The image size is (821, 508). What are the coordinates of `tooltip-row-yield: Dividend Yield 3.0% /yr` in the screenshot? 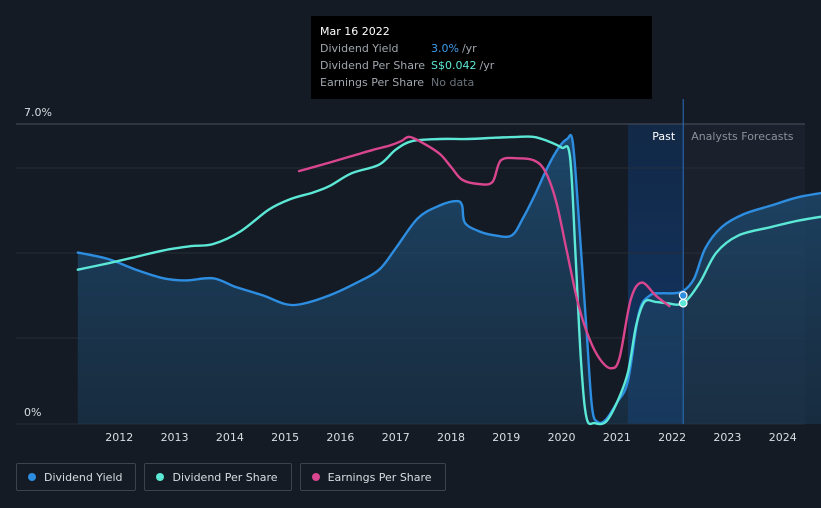 It's located at (481, 48).